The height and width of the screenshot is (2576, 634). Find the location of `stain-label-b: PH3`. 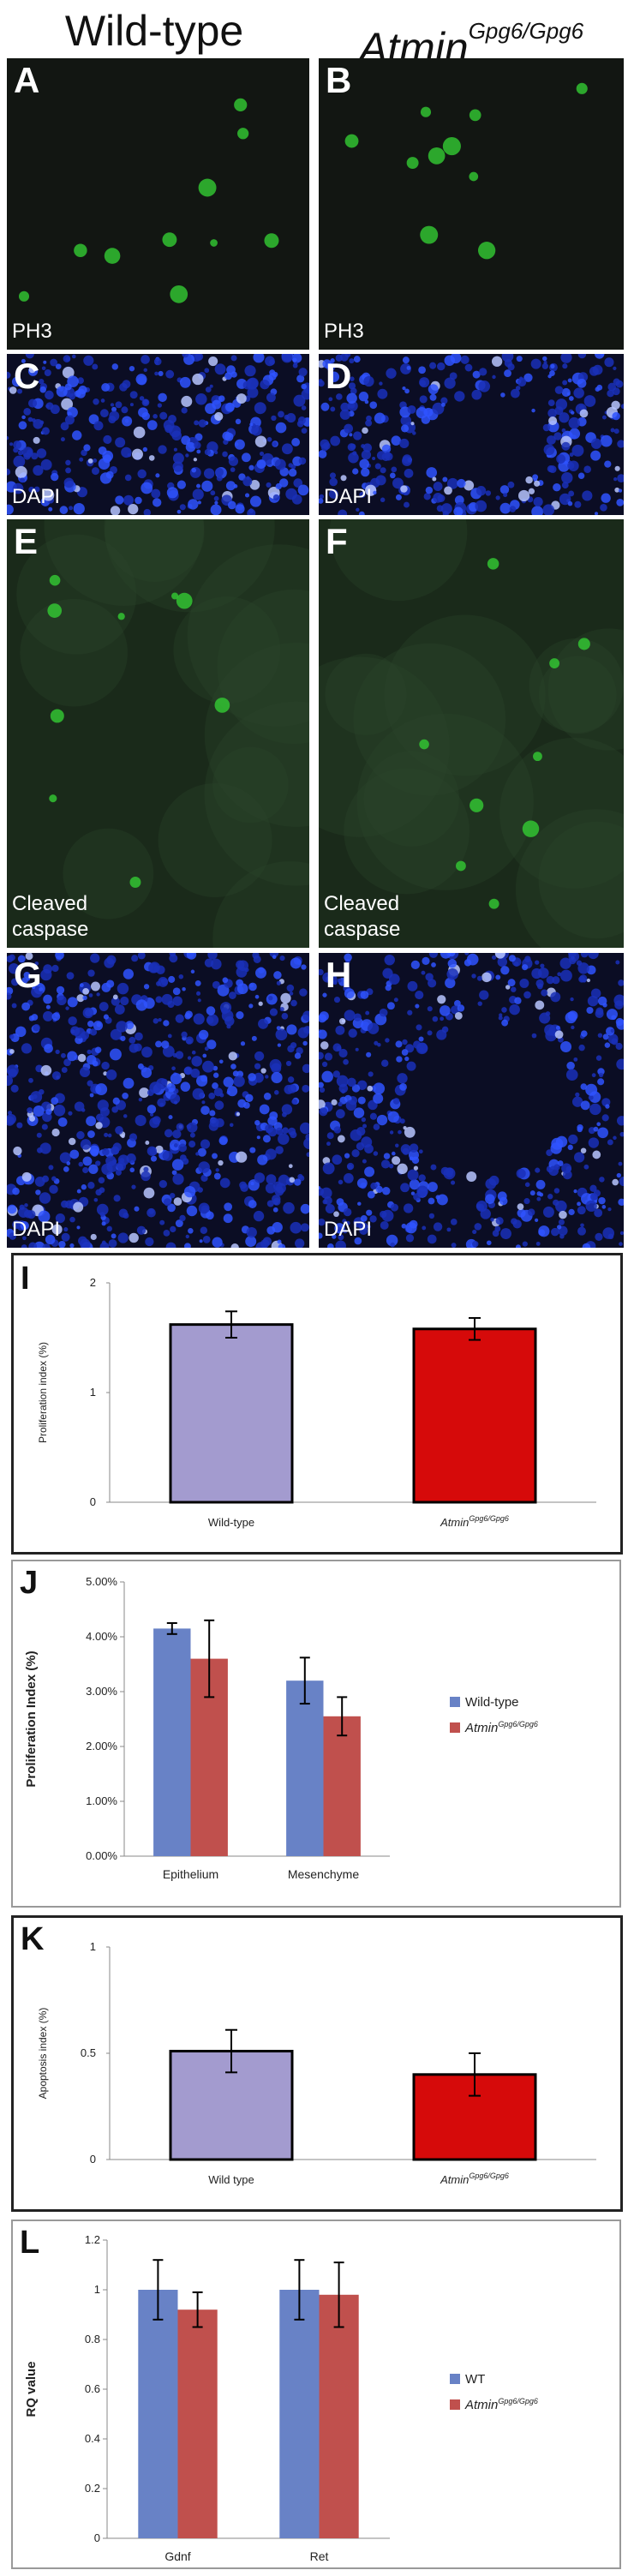

stain-label-b: PH3 is located at coordinates (344, 331).